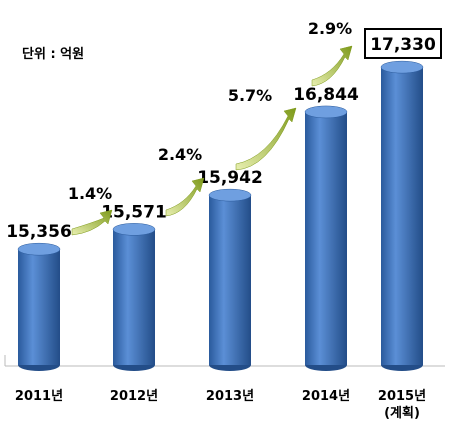 The image size is (450, 430). What do you see at coordinates (134, 396) in the screenshot?
I see `x-tick-label: 2012년` at bounding box center [134, 396].